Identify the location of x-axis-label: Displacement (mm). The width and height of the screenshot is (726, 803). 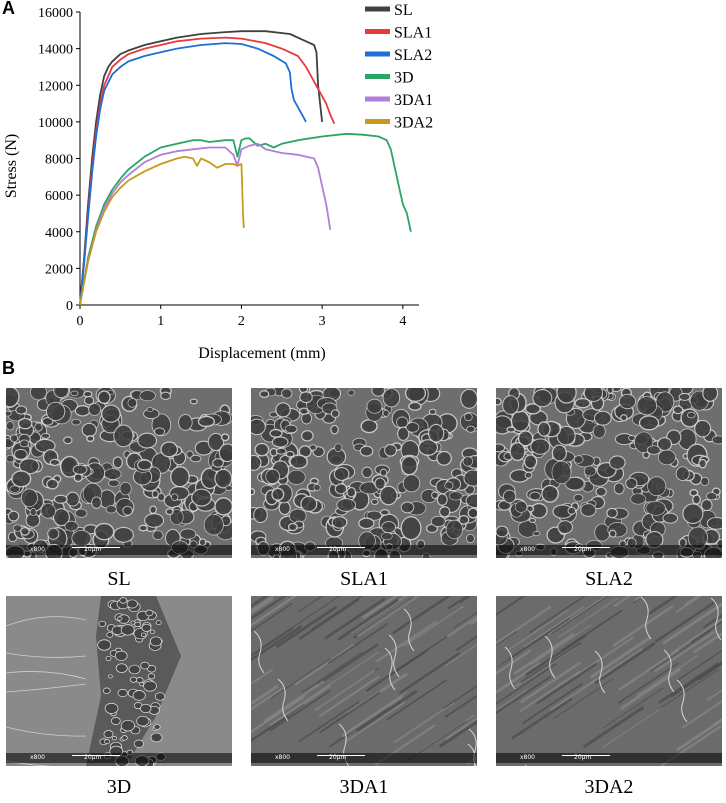
(262, 353).